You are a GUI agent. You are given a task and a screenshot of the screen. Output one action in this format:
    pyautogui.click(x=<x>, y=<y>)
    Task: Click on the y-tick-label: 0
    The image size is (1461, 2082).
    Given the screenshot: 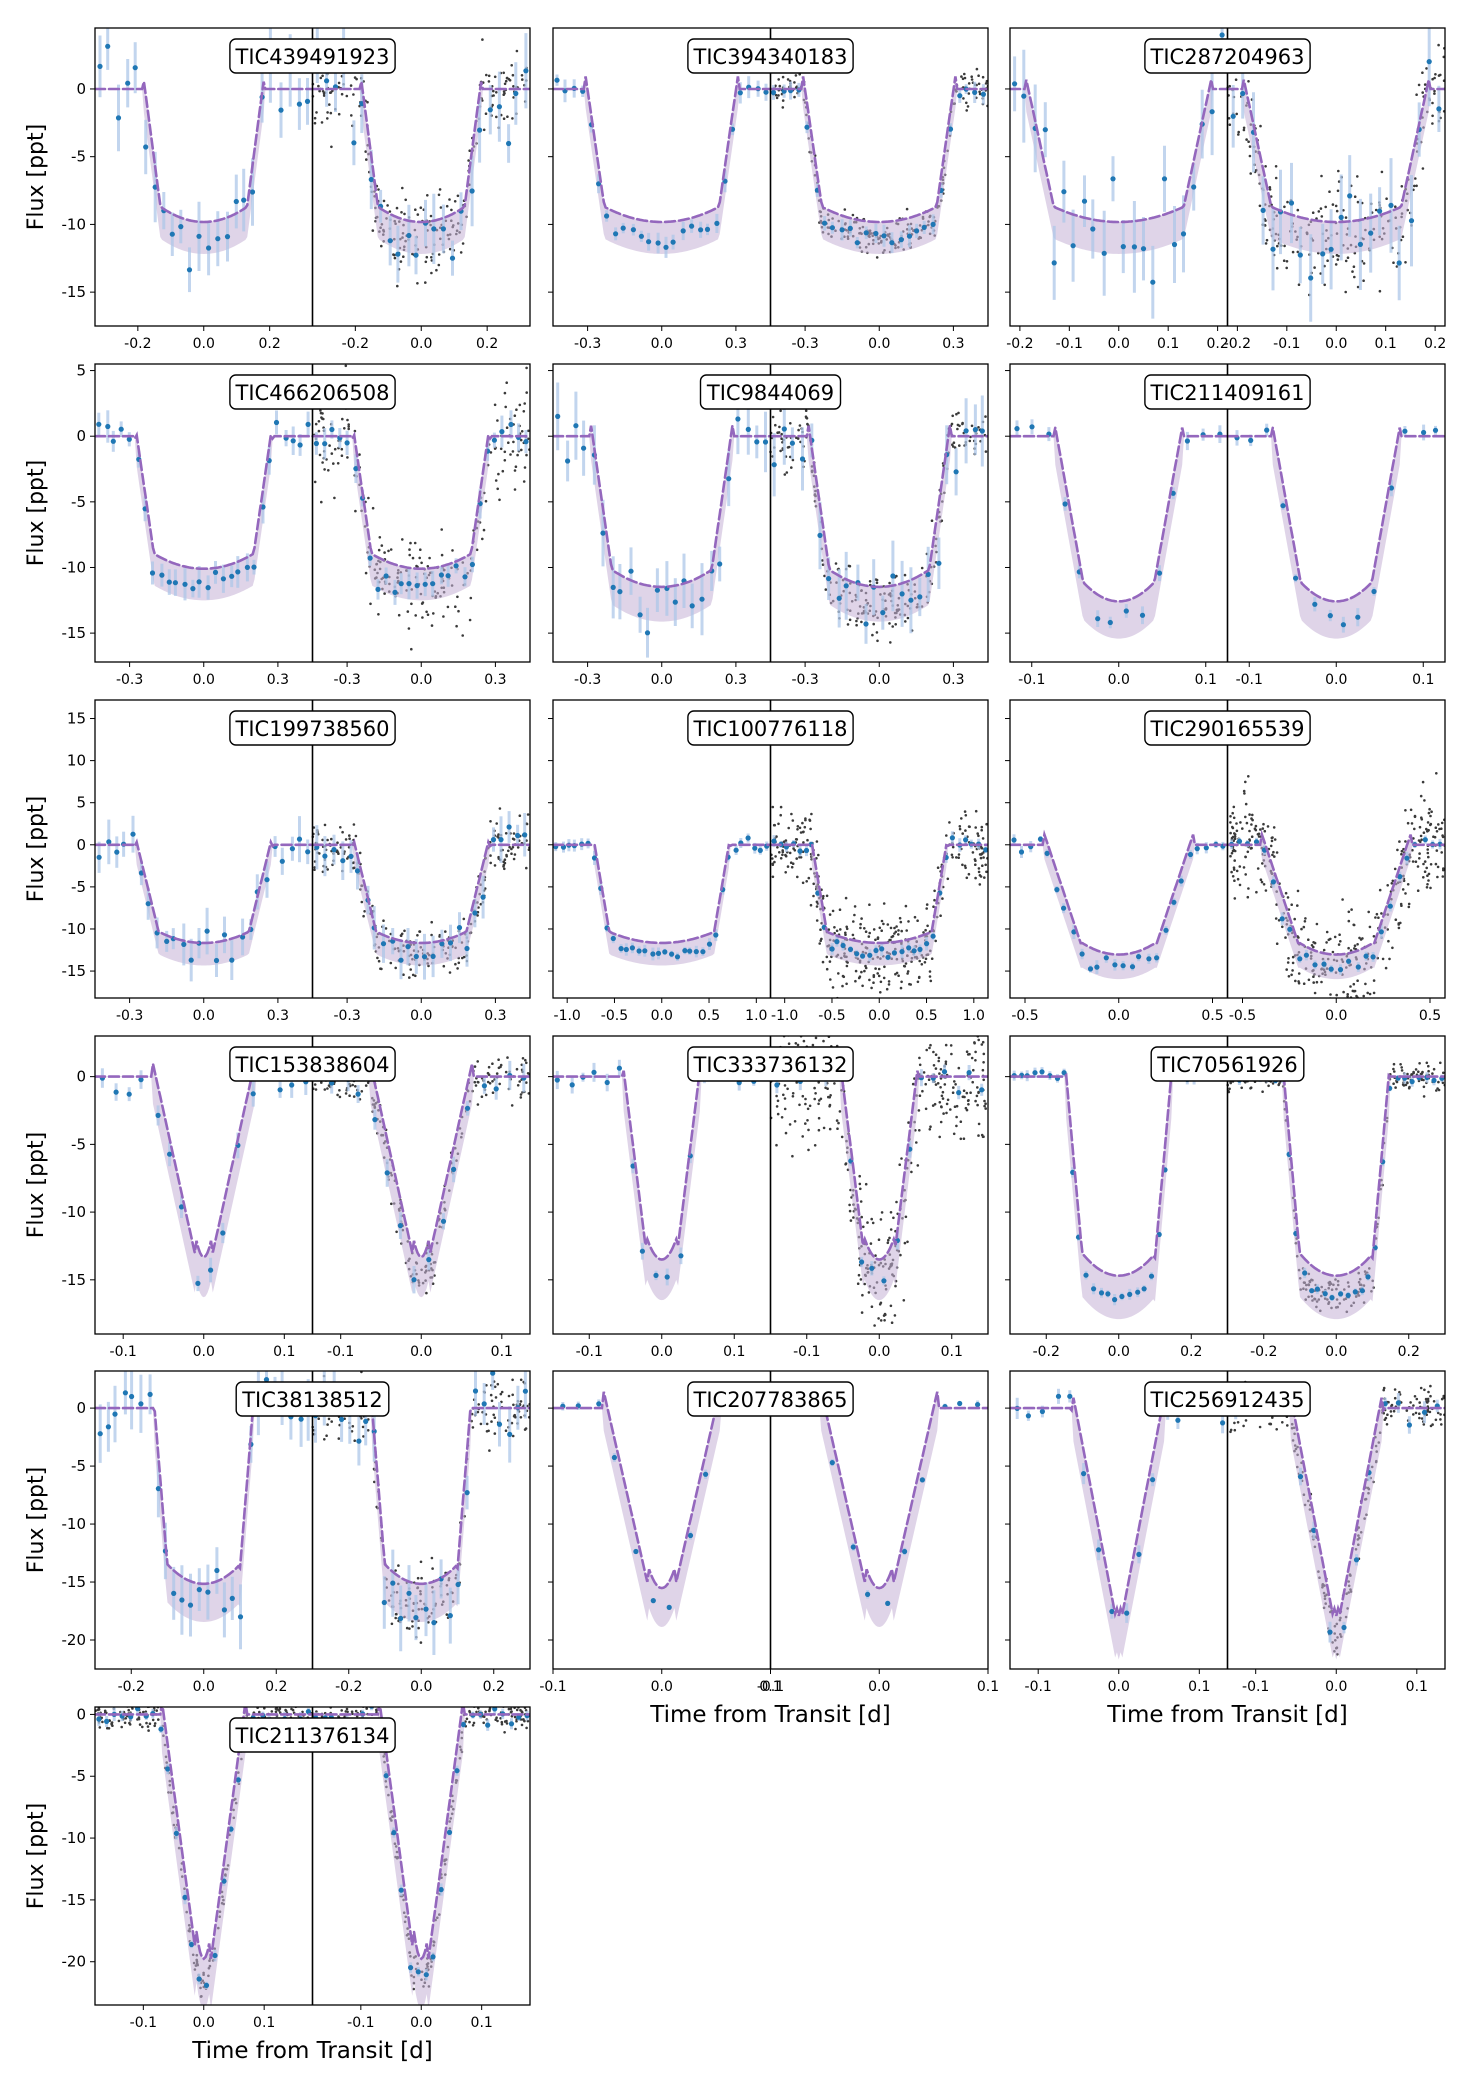 What is the action you would take?
    pyautogui.click(x=81, y=436)
    